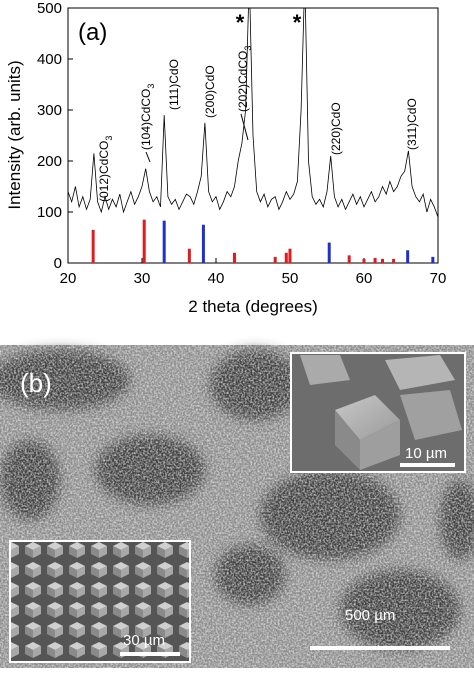  What do you see at coordinates (49, 8) in the screenshot?
I see `y-tick-label: 500` at bounding box center [49, 8].